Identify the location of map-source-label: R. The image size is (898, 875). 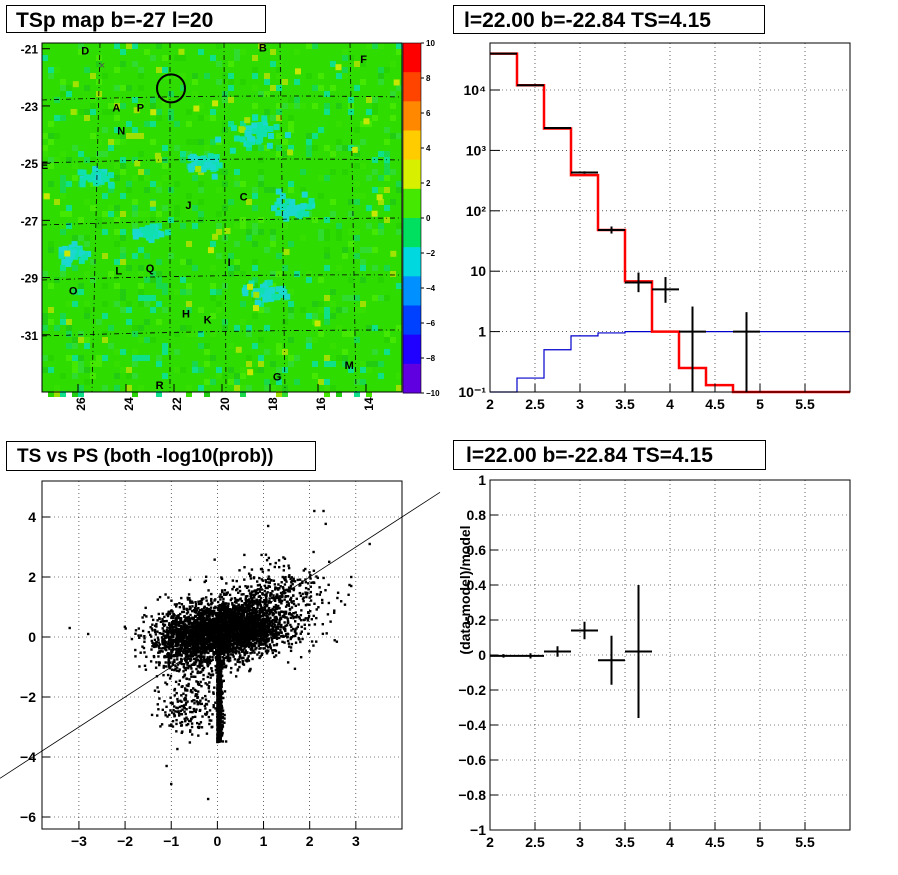
(160, 386).